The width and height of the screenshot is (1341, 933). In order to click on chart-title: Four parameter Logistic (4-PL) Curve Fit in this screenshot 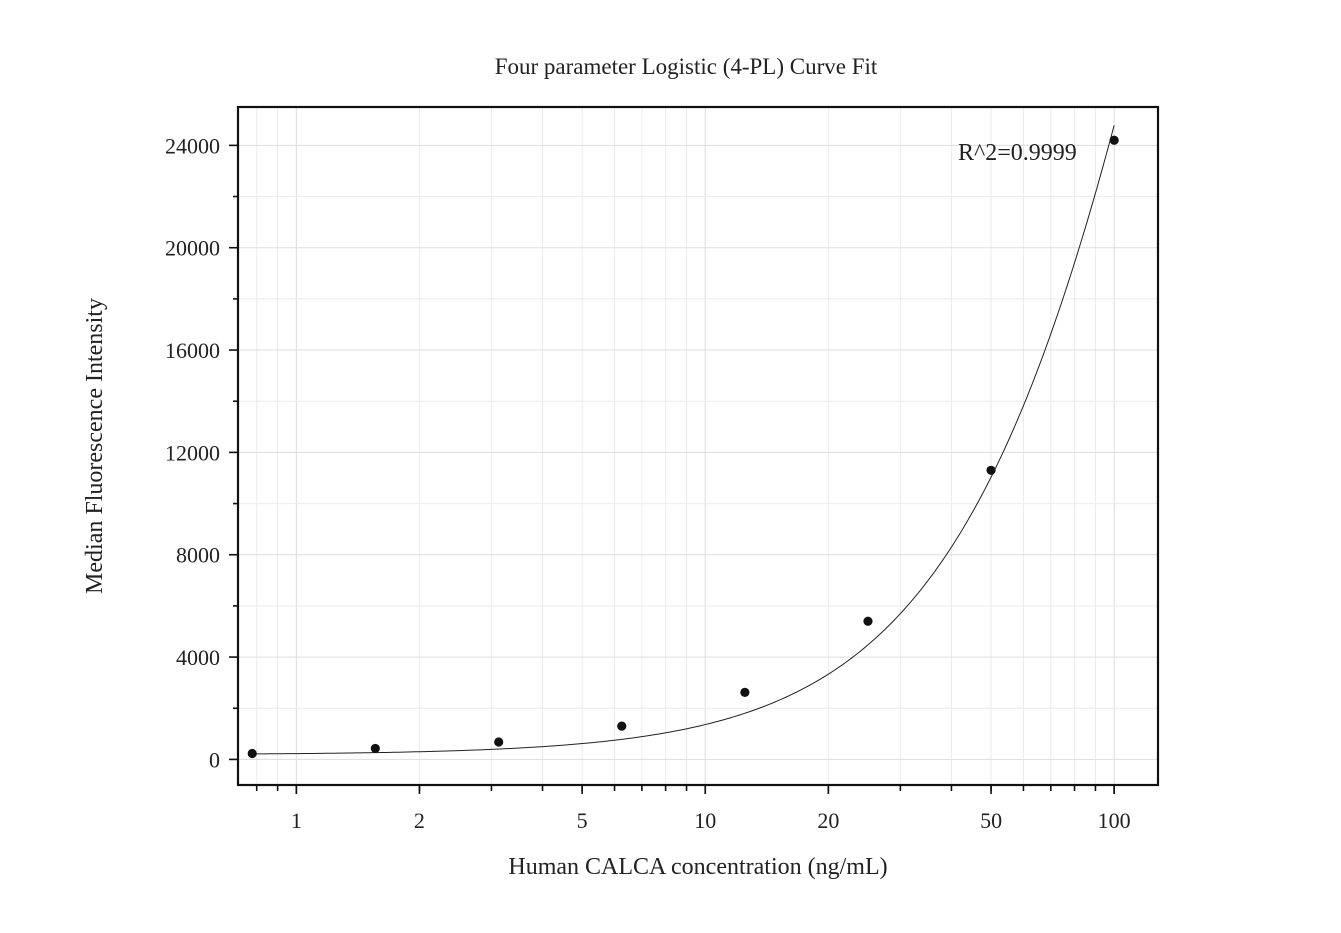, I will do `click(686, 66)`.